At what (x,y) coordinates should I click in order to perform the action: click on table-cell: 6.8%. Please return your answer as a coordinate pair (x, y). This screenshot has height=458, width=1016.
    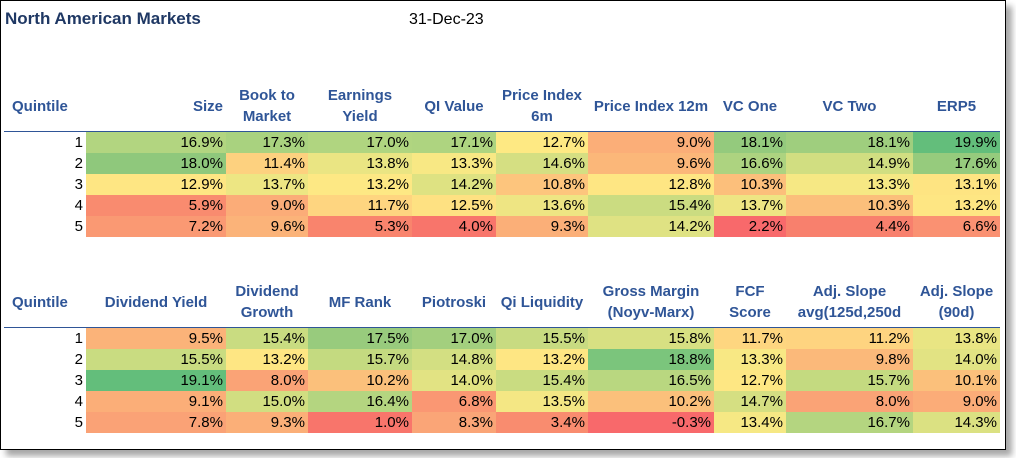
    Looking at the image, I should click on (454, 401).